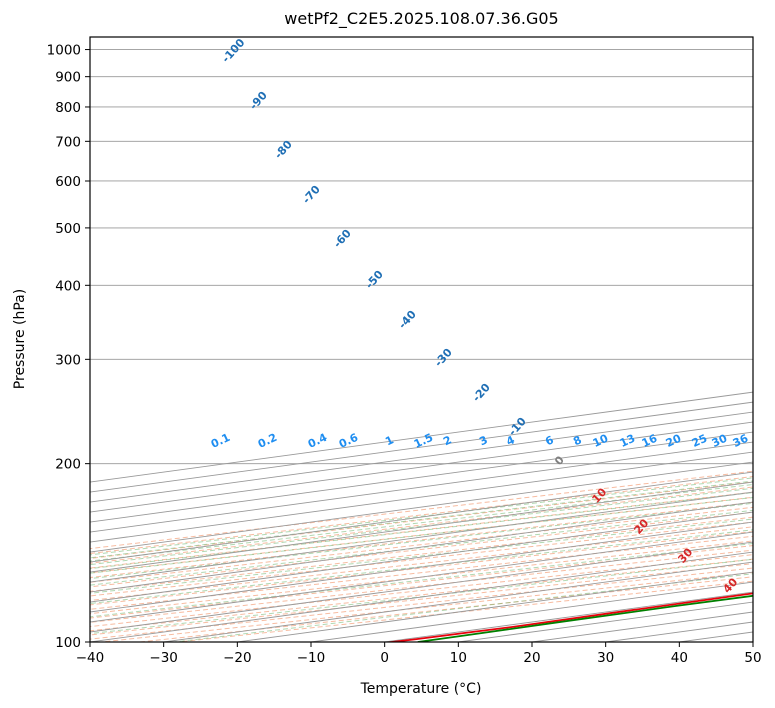 The width and height of the screenshot is (775, 708). What do you see at coordinates (421, 689) in the screenshot?
I see `x-axis-label: Temperature (°C)` at bounding box center [421, 689].